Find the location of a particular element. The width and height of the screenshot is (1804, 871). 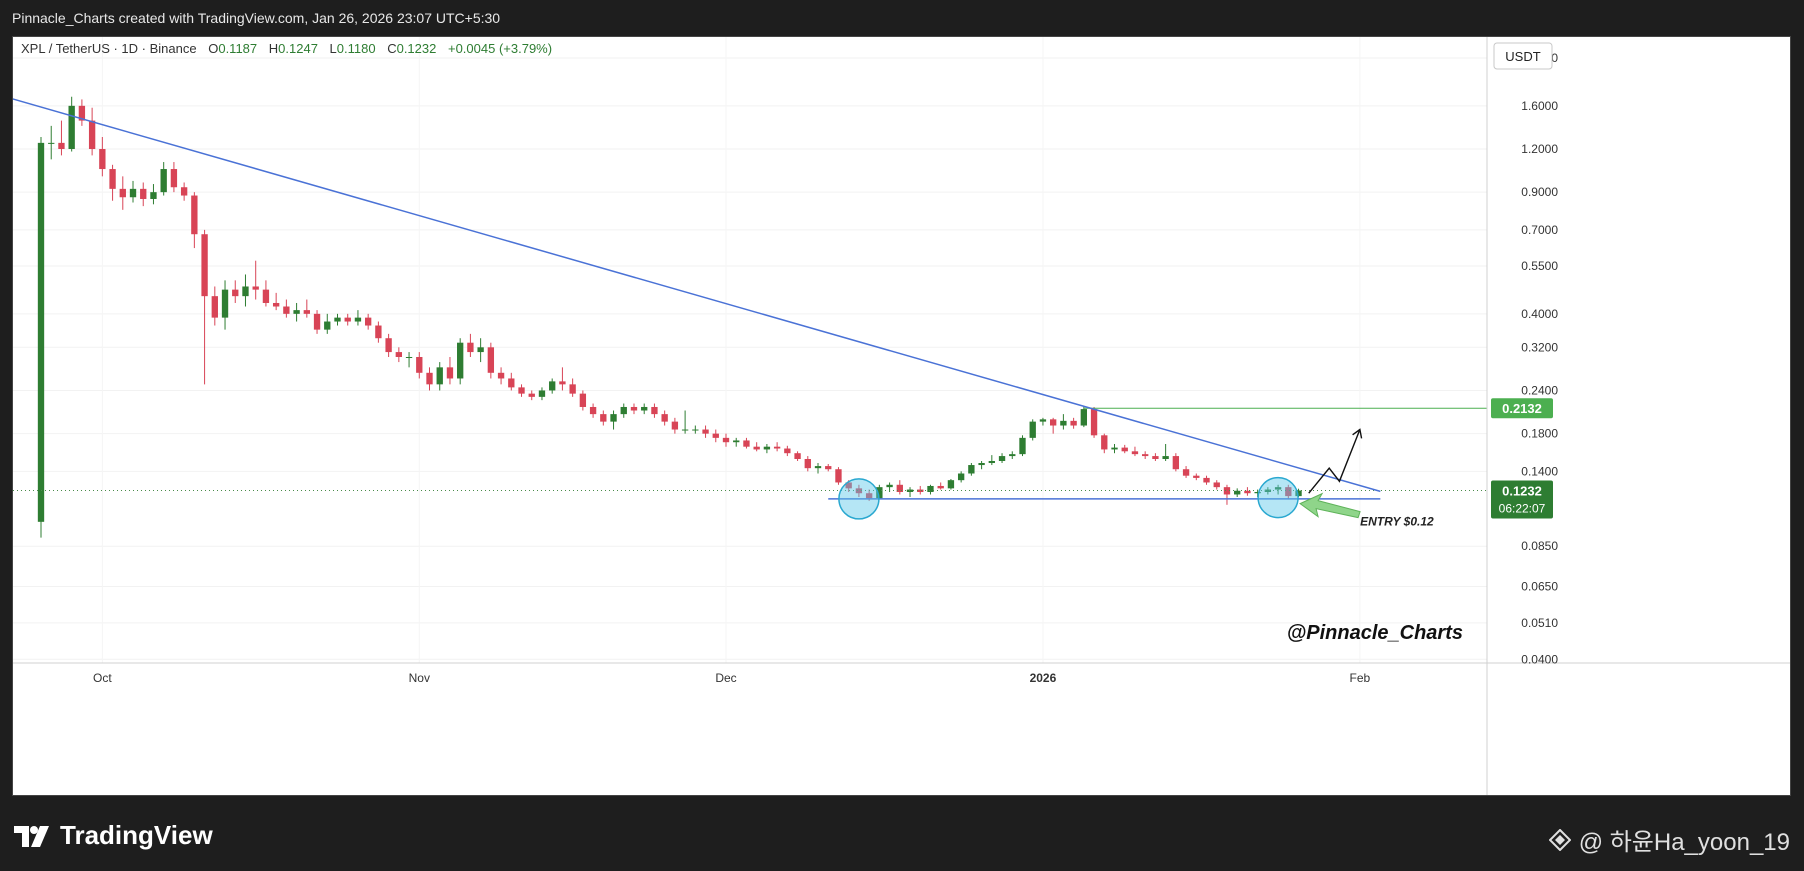

price-tick-label: 0.0850 is located at coordinates (1539, 546).